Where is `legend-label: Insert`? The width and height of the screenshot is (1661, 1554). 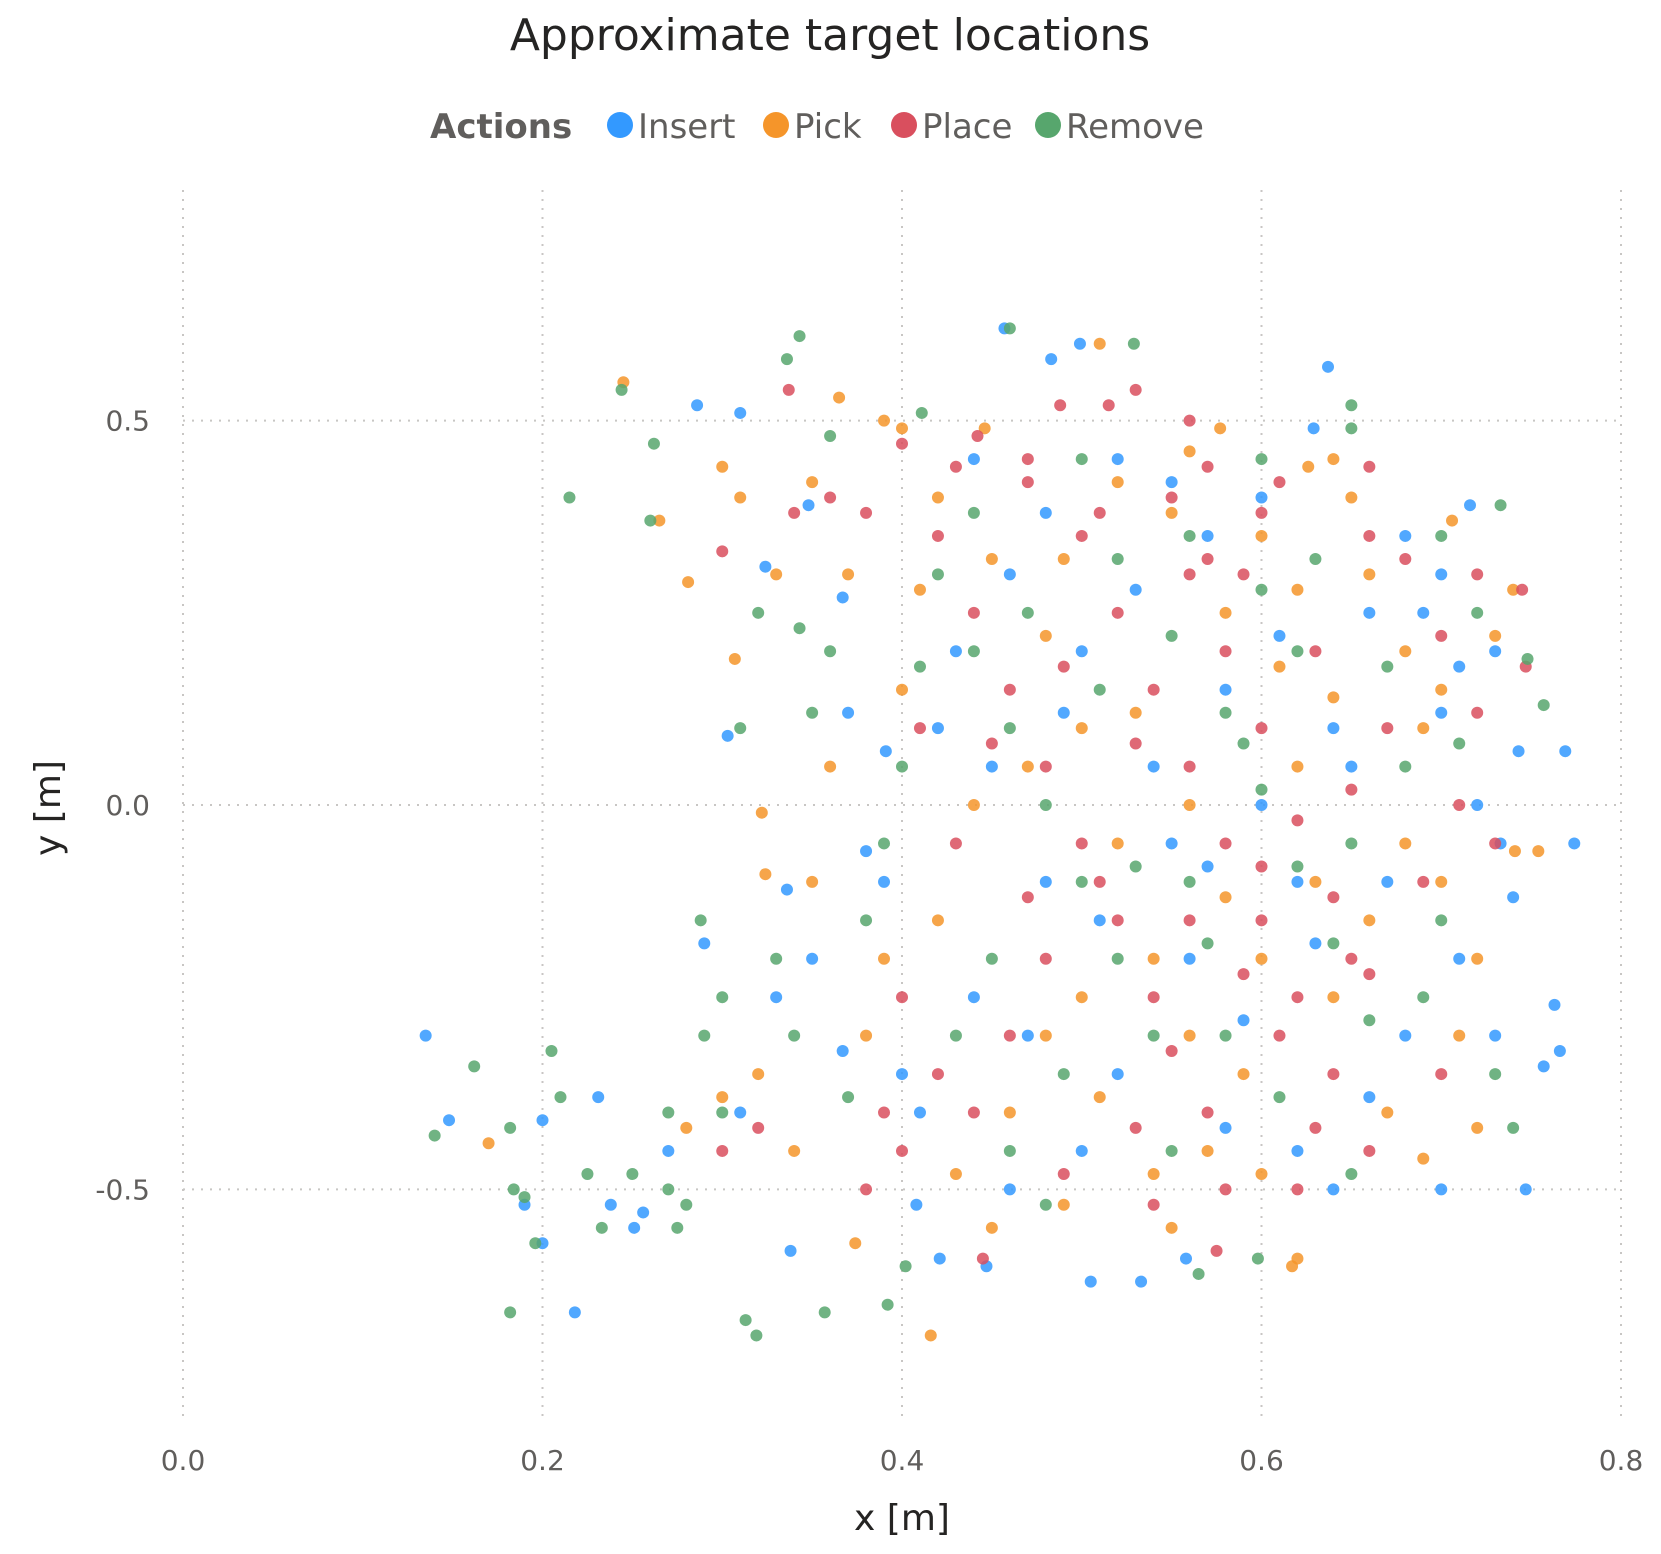
legend-label: Insert is located at coordinates (687, 127).